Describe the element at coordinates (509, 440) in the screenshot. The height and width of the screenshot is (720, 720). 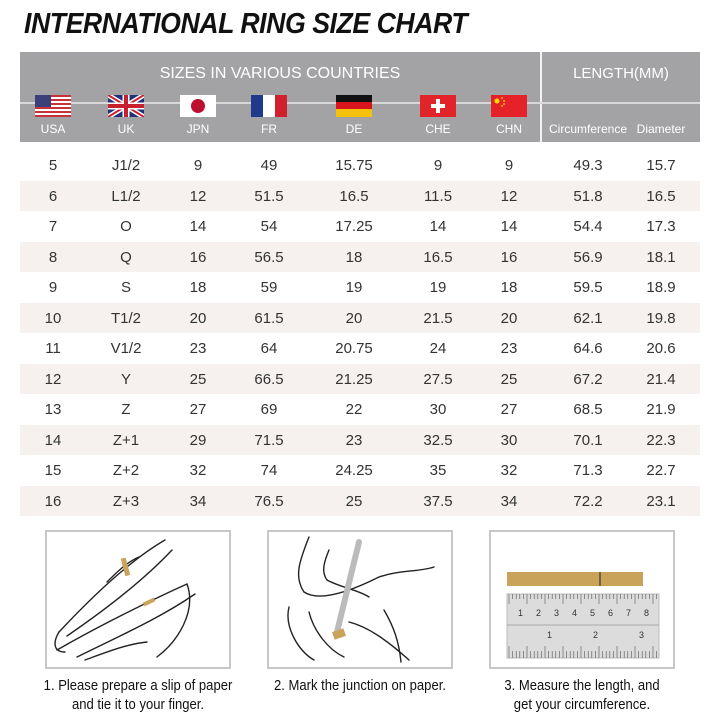
I see `cell-chn: 30` at that location.